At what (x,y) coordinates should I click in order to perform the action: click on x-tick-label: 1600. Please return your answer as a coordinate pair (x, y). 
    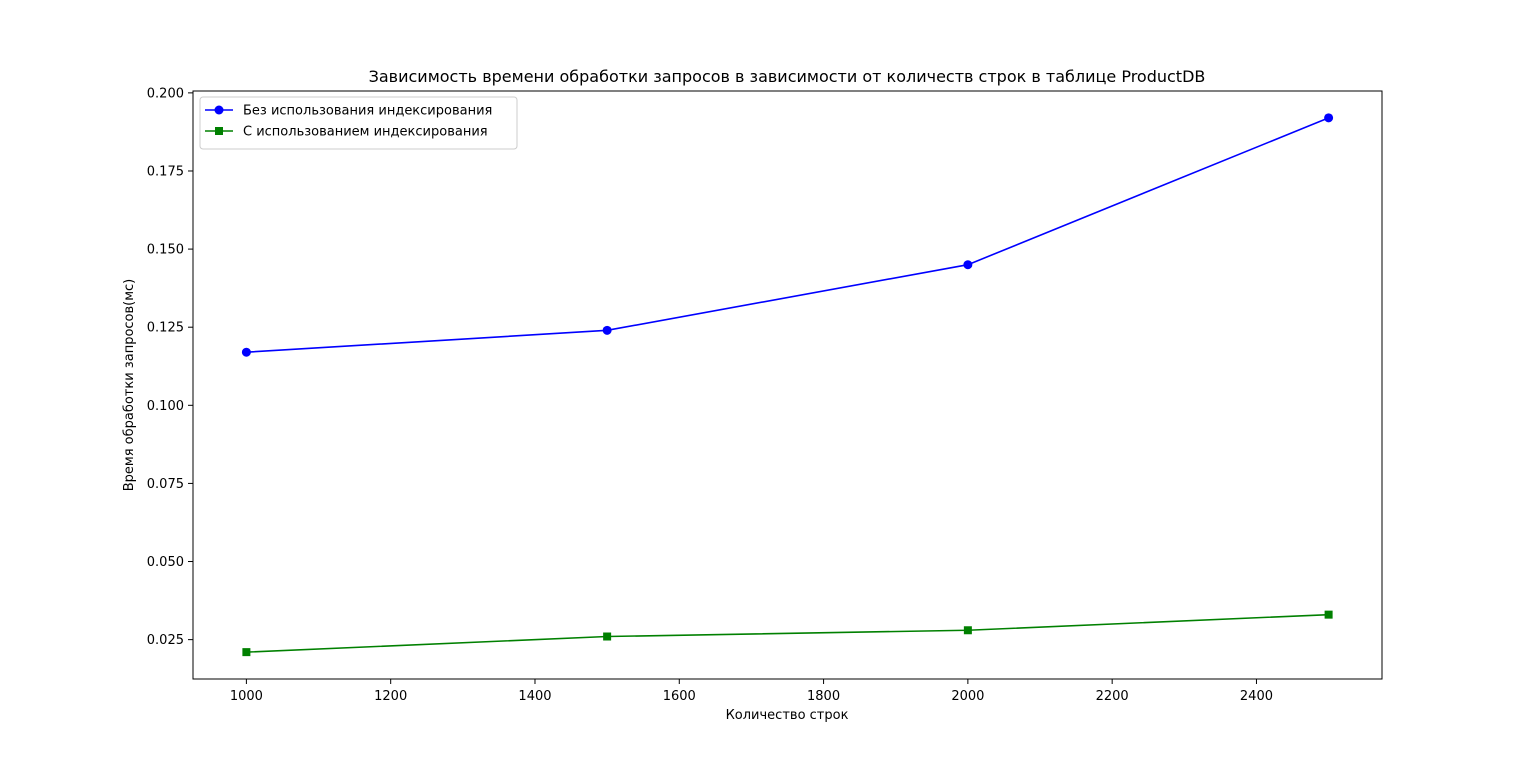
    Looking at the image, I should click on (679, 696).